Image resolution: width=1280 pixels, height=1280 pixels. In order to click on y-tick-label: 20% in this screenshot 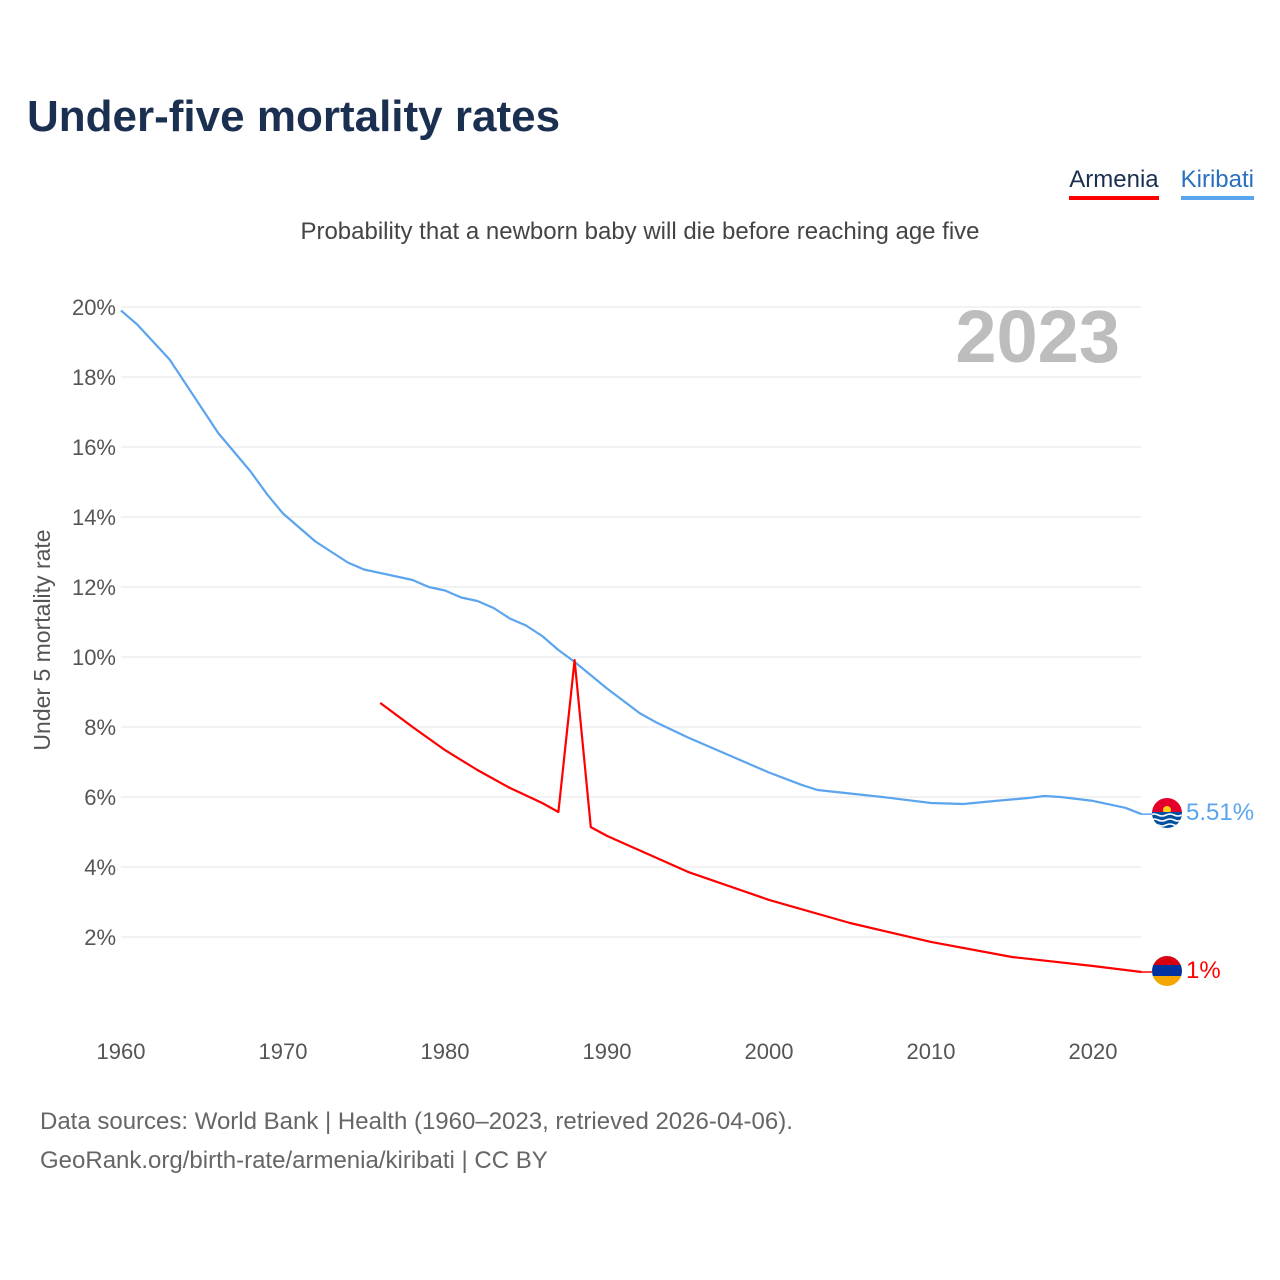, I will do `click(94, 307)`.